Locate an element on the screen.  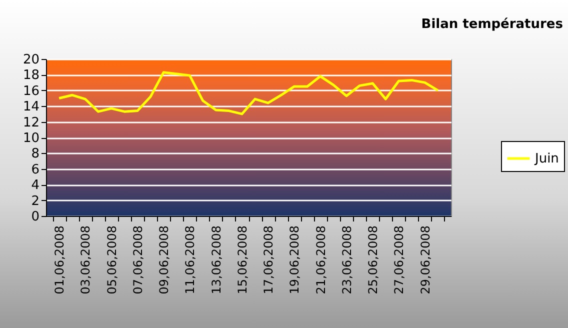
x-tick-label: 17,06,2008 is located at coordinates (269, 260).